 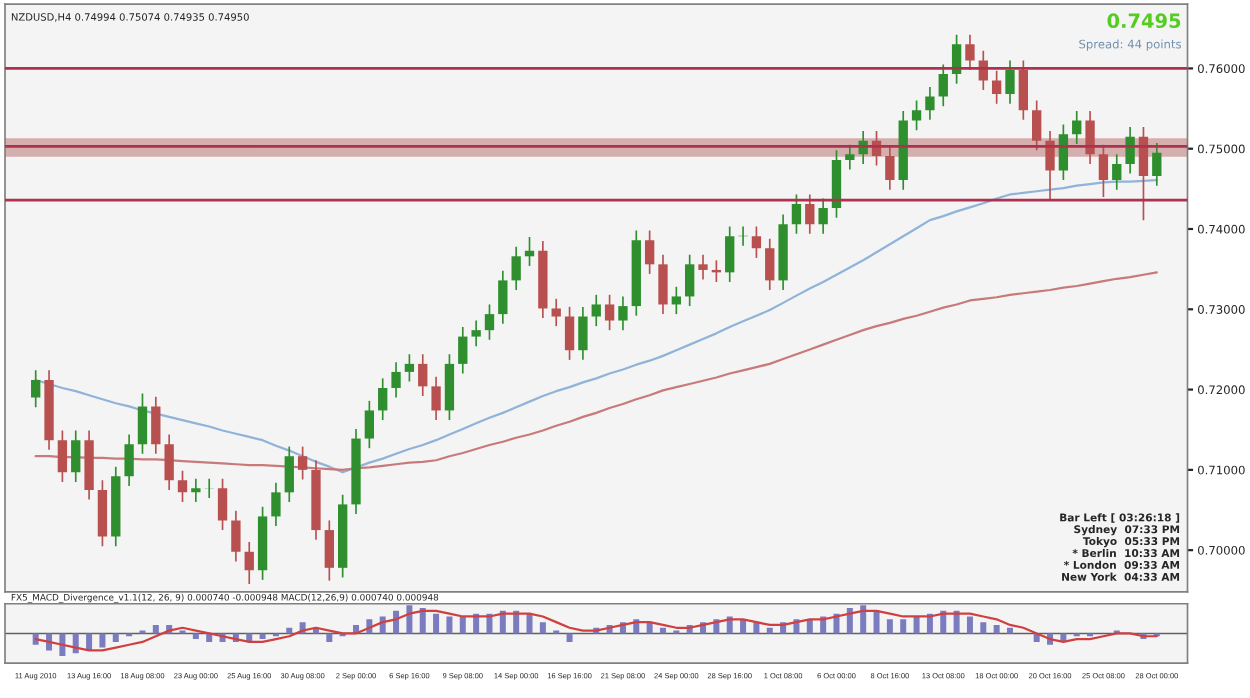 What do you see at coordinates (1144, 21) in the screenshot?
I see `annotation: 0.7495` at bounding box center [1144, 21].